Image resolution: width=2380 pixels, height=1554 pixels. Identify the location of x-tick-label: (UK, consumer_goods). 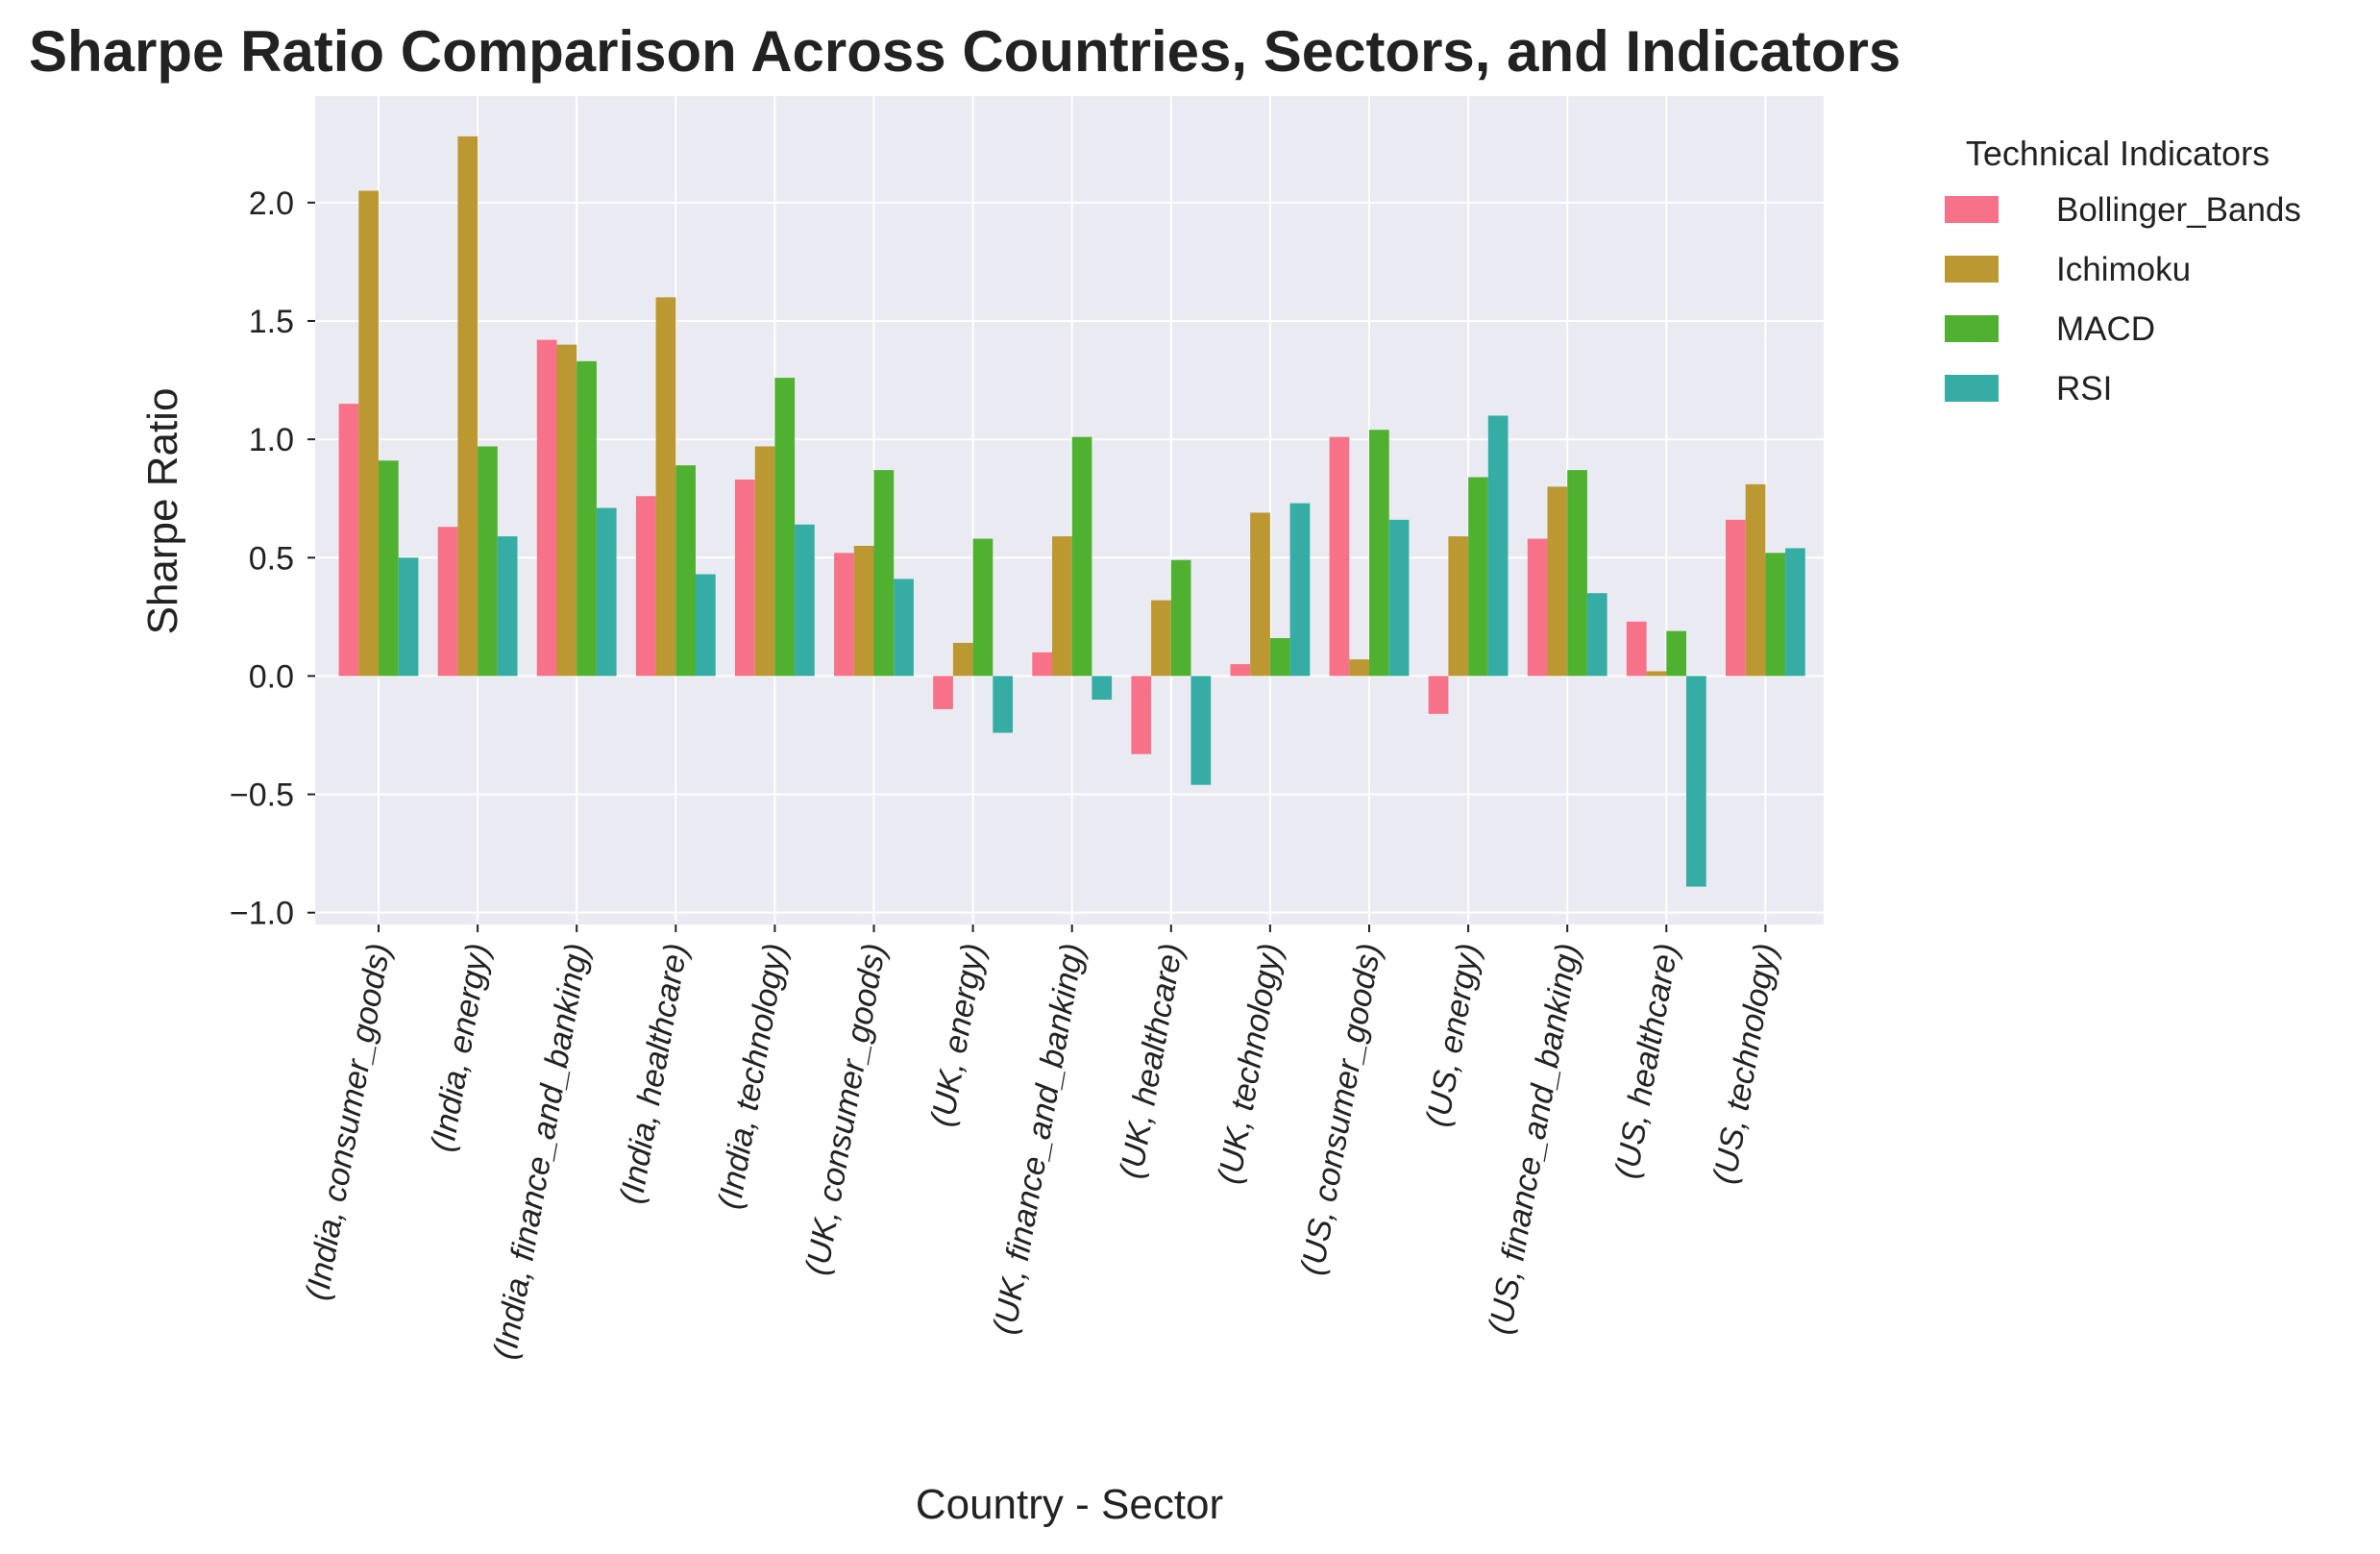
(846, 1109).